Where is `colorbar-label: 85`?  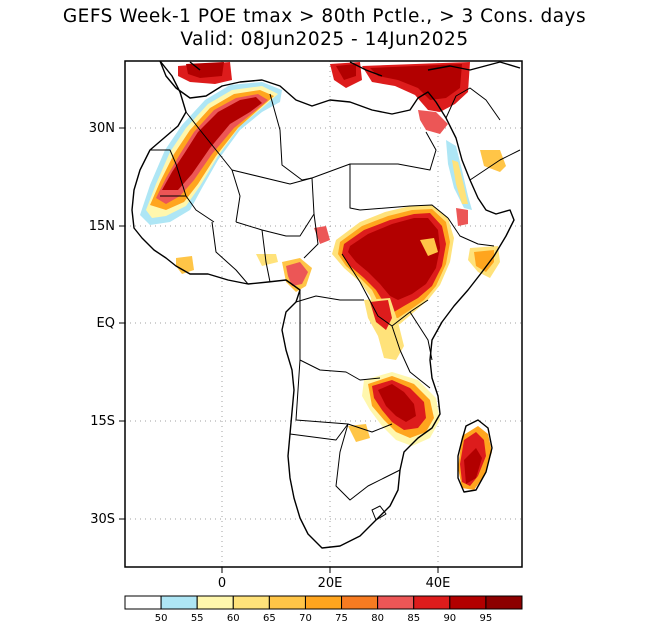 colorbar-label: 85 is located at coordinates (413, 618).